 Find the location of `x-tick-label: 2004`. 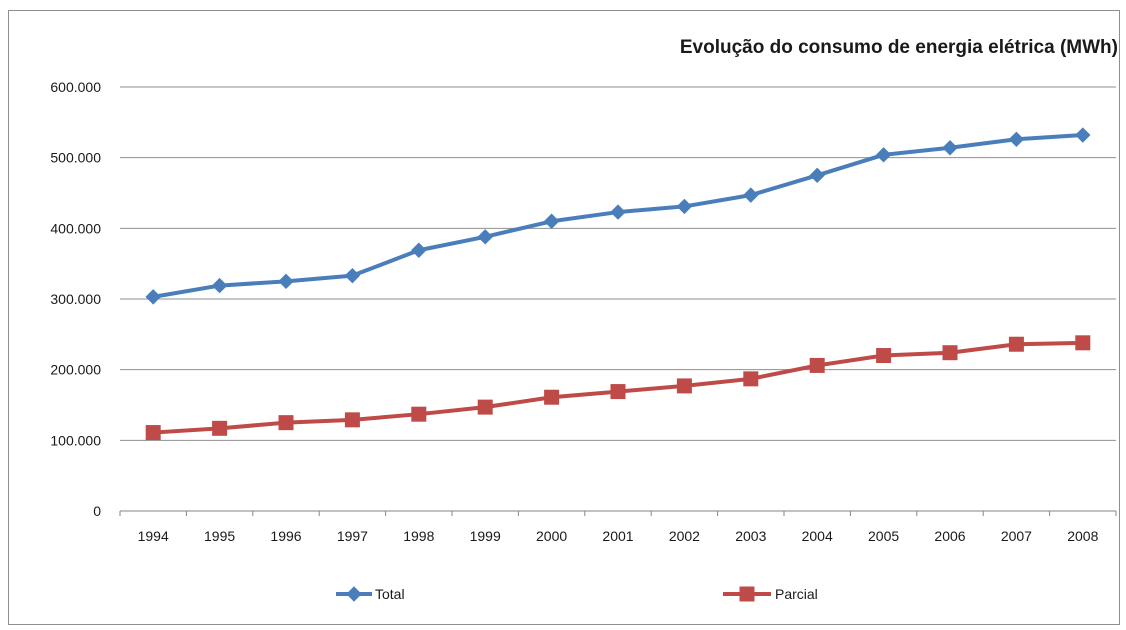

x-tick-label: 2004 is located at coordinates (817, 536).